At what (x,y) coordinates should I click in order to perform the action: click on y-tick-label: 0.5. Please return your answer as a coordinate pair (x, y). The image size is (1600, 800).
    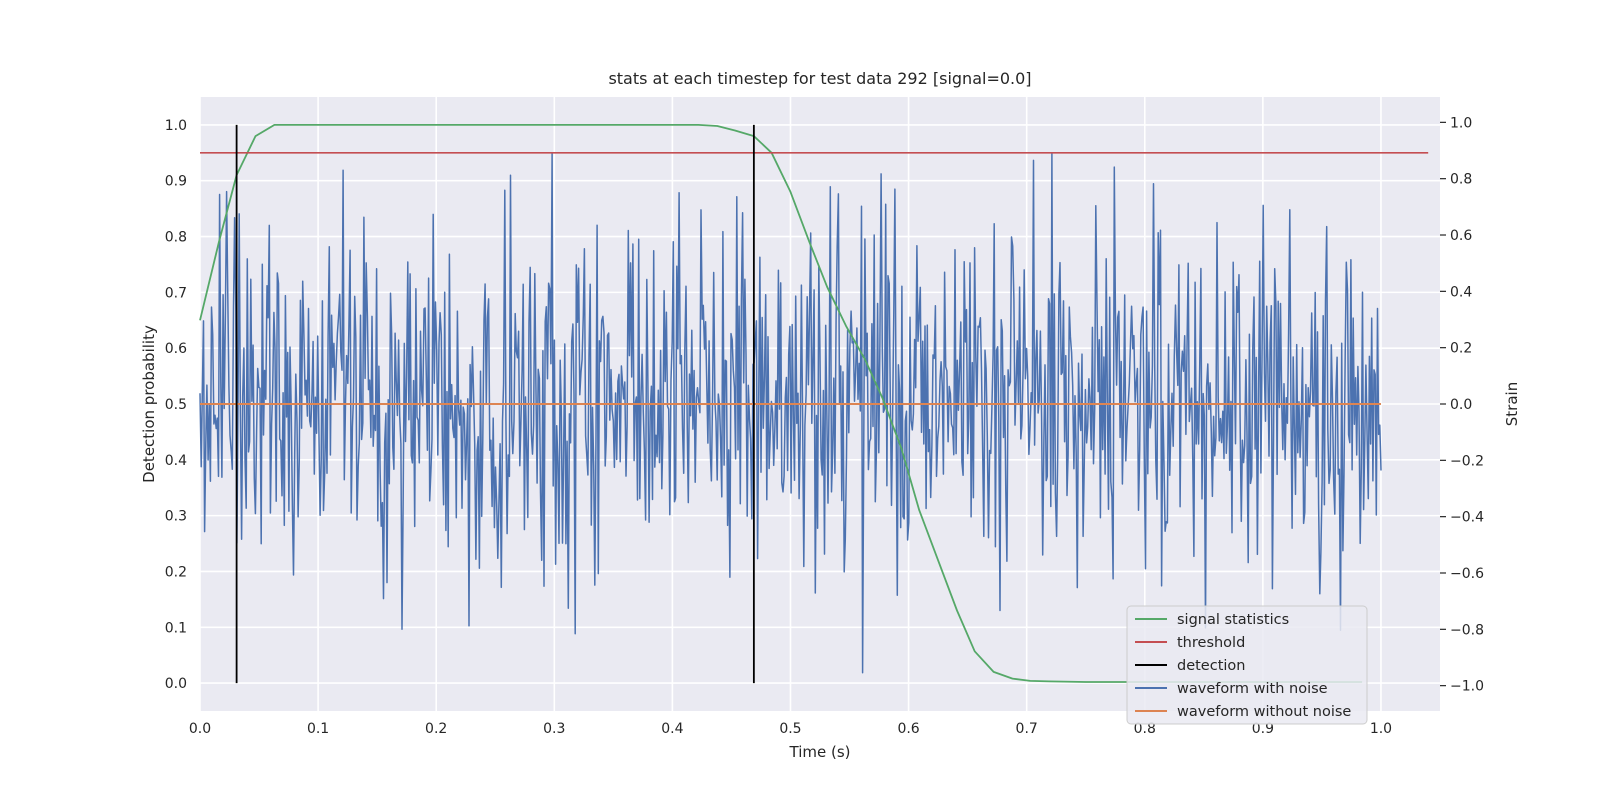
    Looking at the image, I should click on (176, 405).